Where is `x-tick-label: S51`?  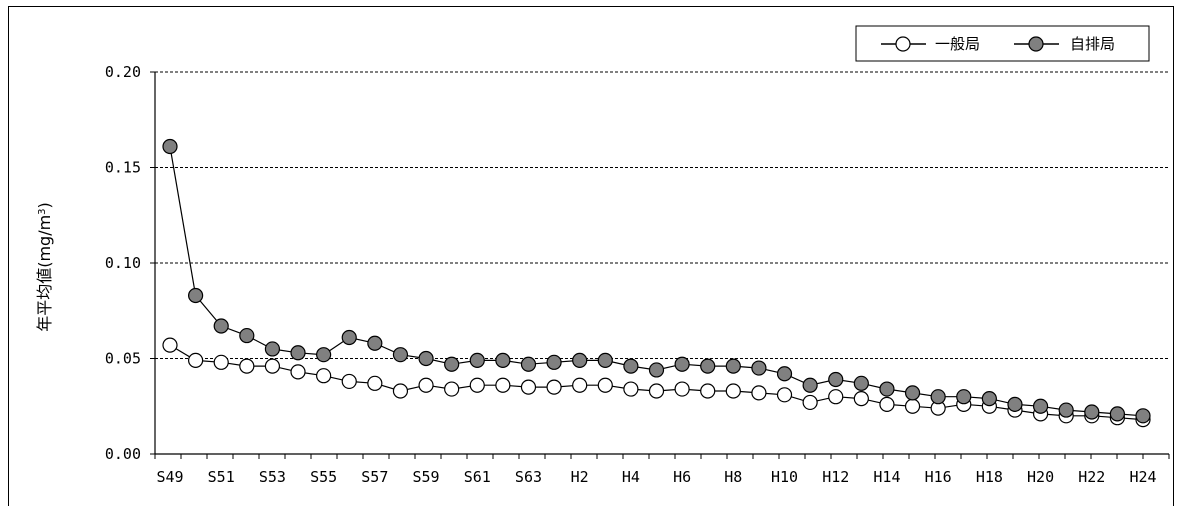 x-tick-label: S51 is located at coordinates (221, 477).